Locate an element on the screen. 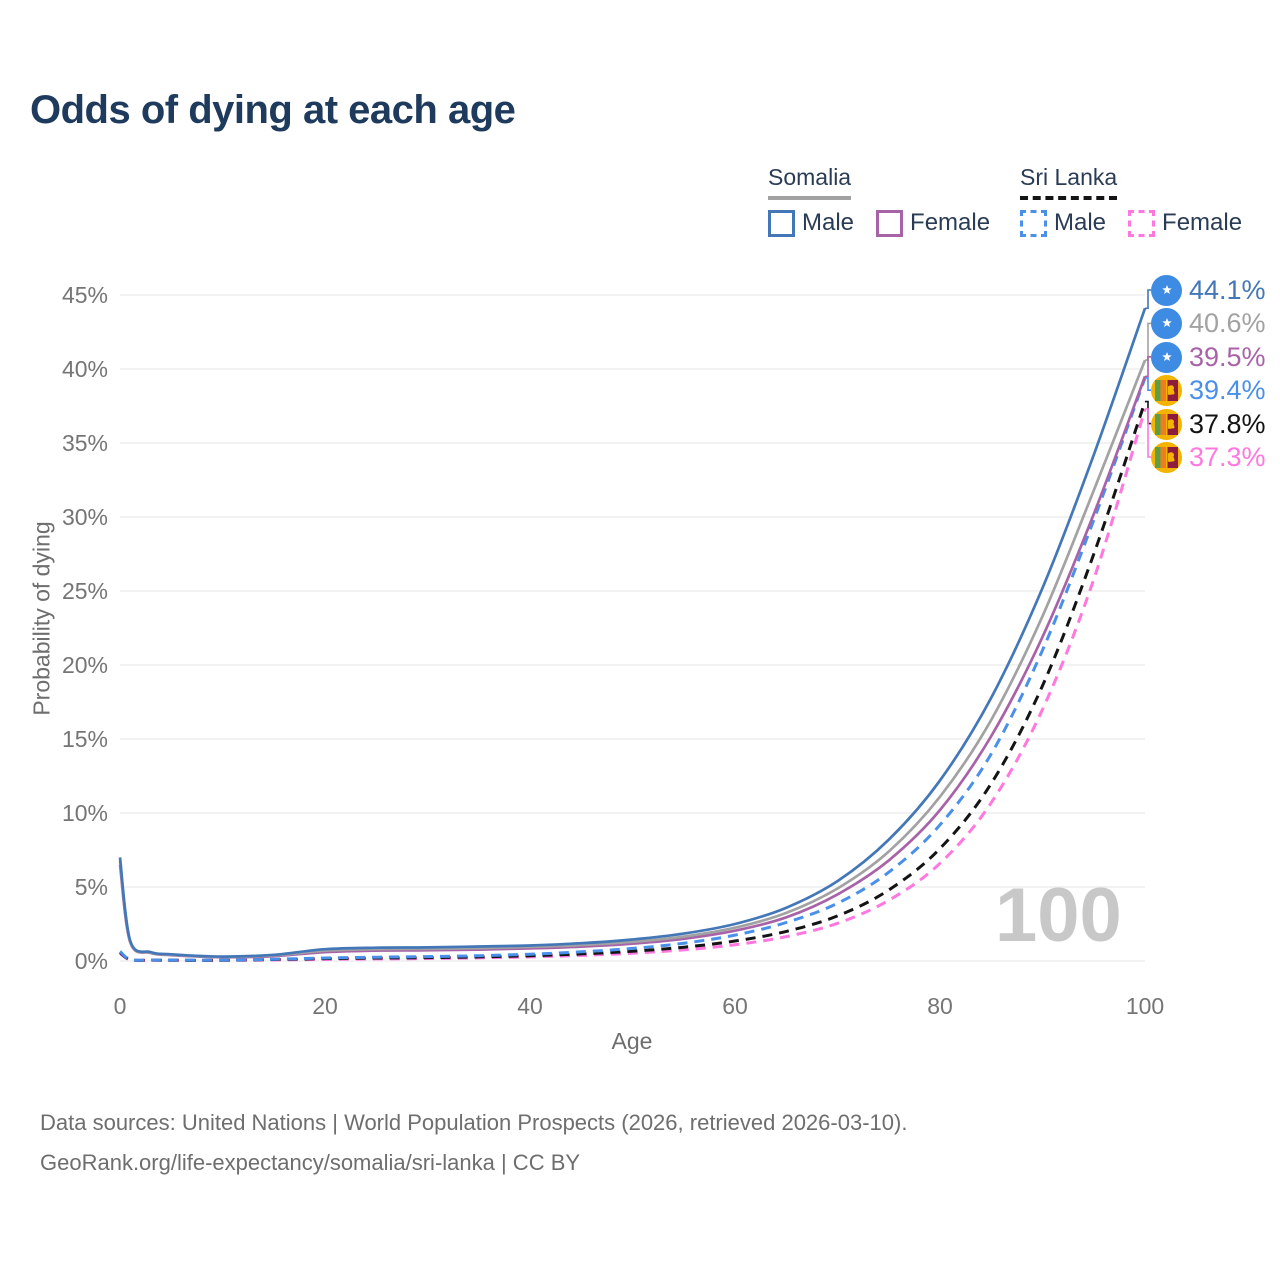 The height and width of the screenshot is (1280, 1280). end-label-value: 37.3% is located at coordinates (1227, 456).